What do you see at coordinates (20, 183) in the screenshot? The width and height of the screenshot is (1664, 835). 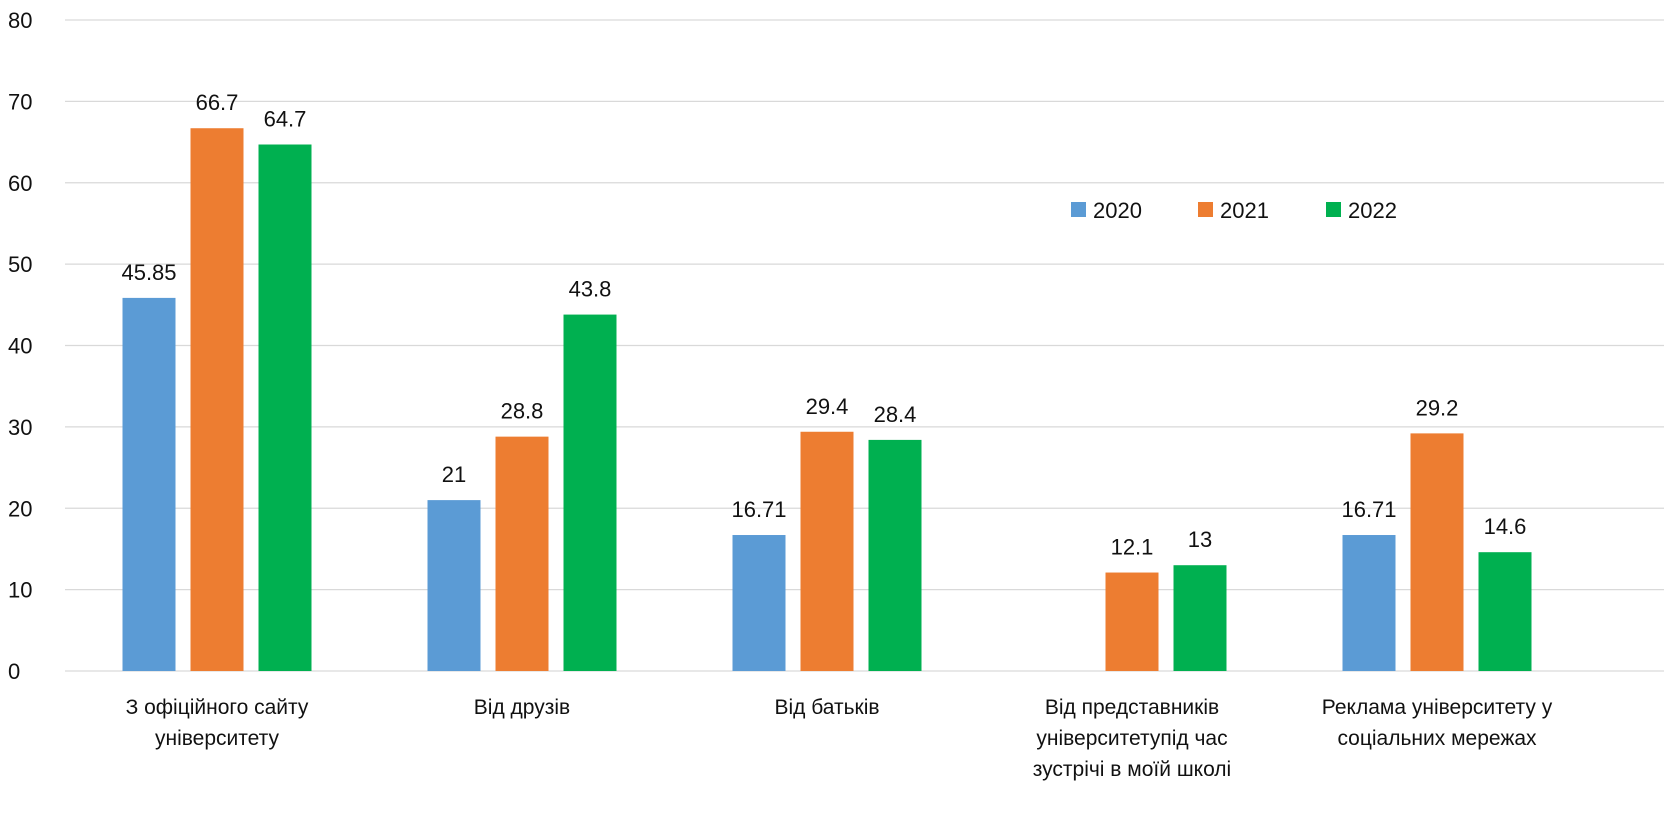 I see `y-tick-label: 60` at bounding box center [20, 183].